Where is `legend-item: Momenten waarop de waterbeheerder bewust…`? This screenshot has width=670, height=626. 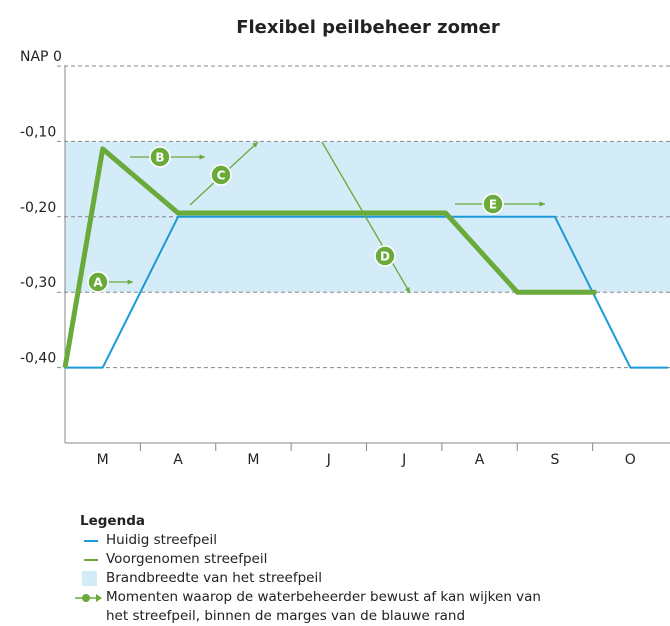 legend-item: Momenten waarop de waterbeheerder bewust… is located at coordinates (320, 607).